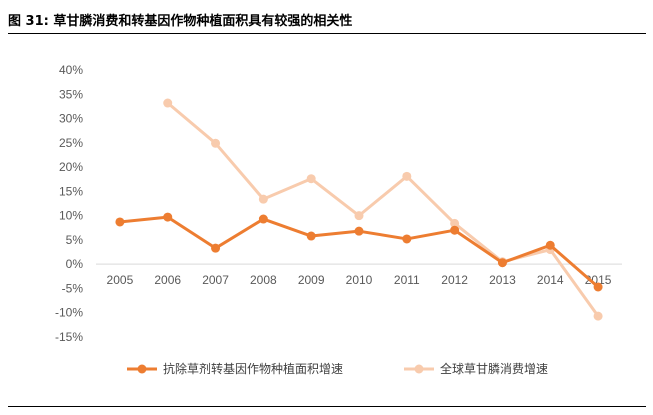 The image size is (653, 415). What do you see at coordinates (71, 216) in the screenshot?
I see `y-tick-label: 10%` at bounding box center [71, 216].